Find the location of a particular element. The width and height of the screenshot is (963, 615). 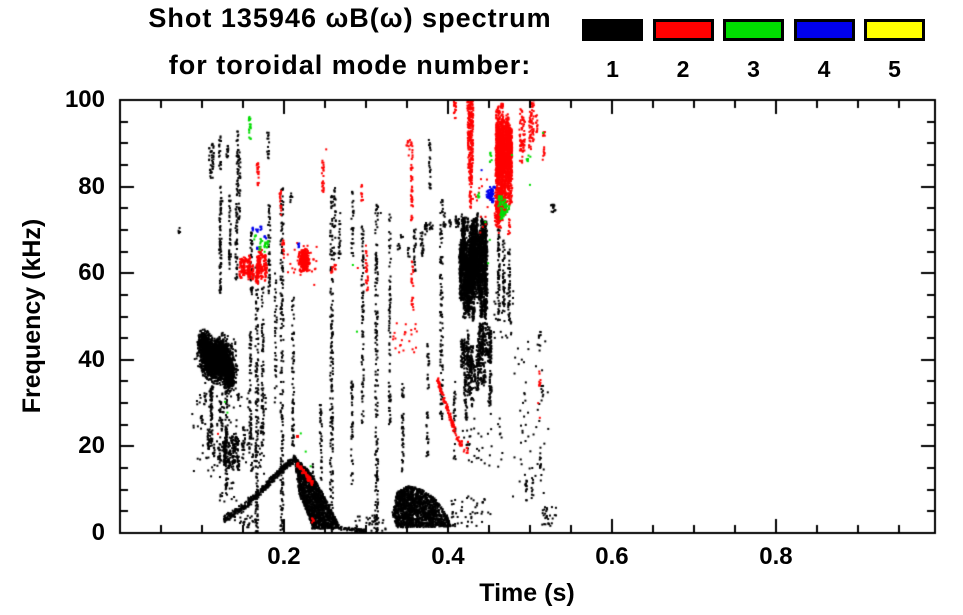

y-tick-label: 100 is located at coordinates (84, 99).